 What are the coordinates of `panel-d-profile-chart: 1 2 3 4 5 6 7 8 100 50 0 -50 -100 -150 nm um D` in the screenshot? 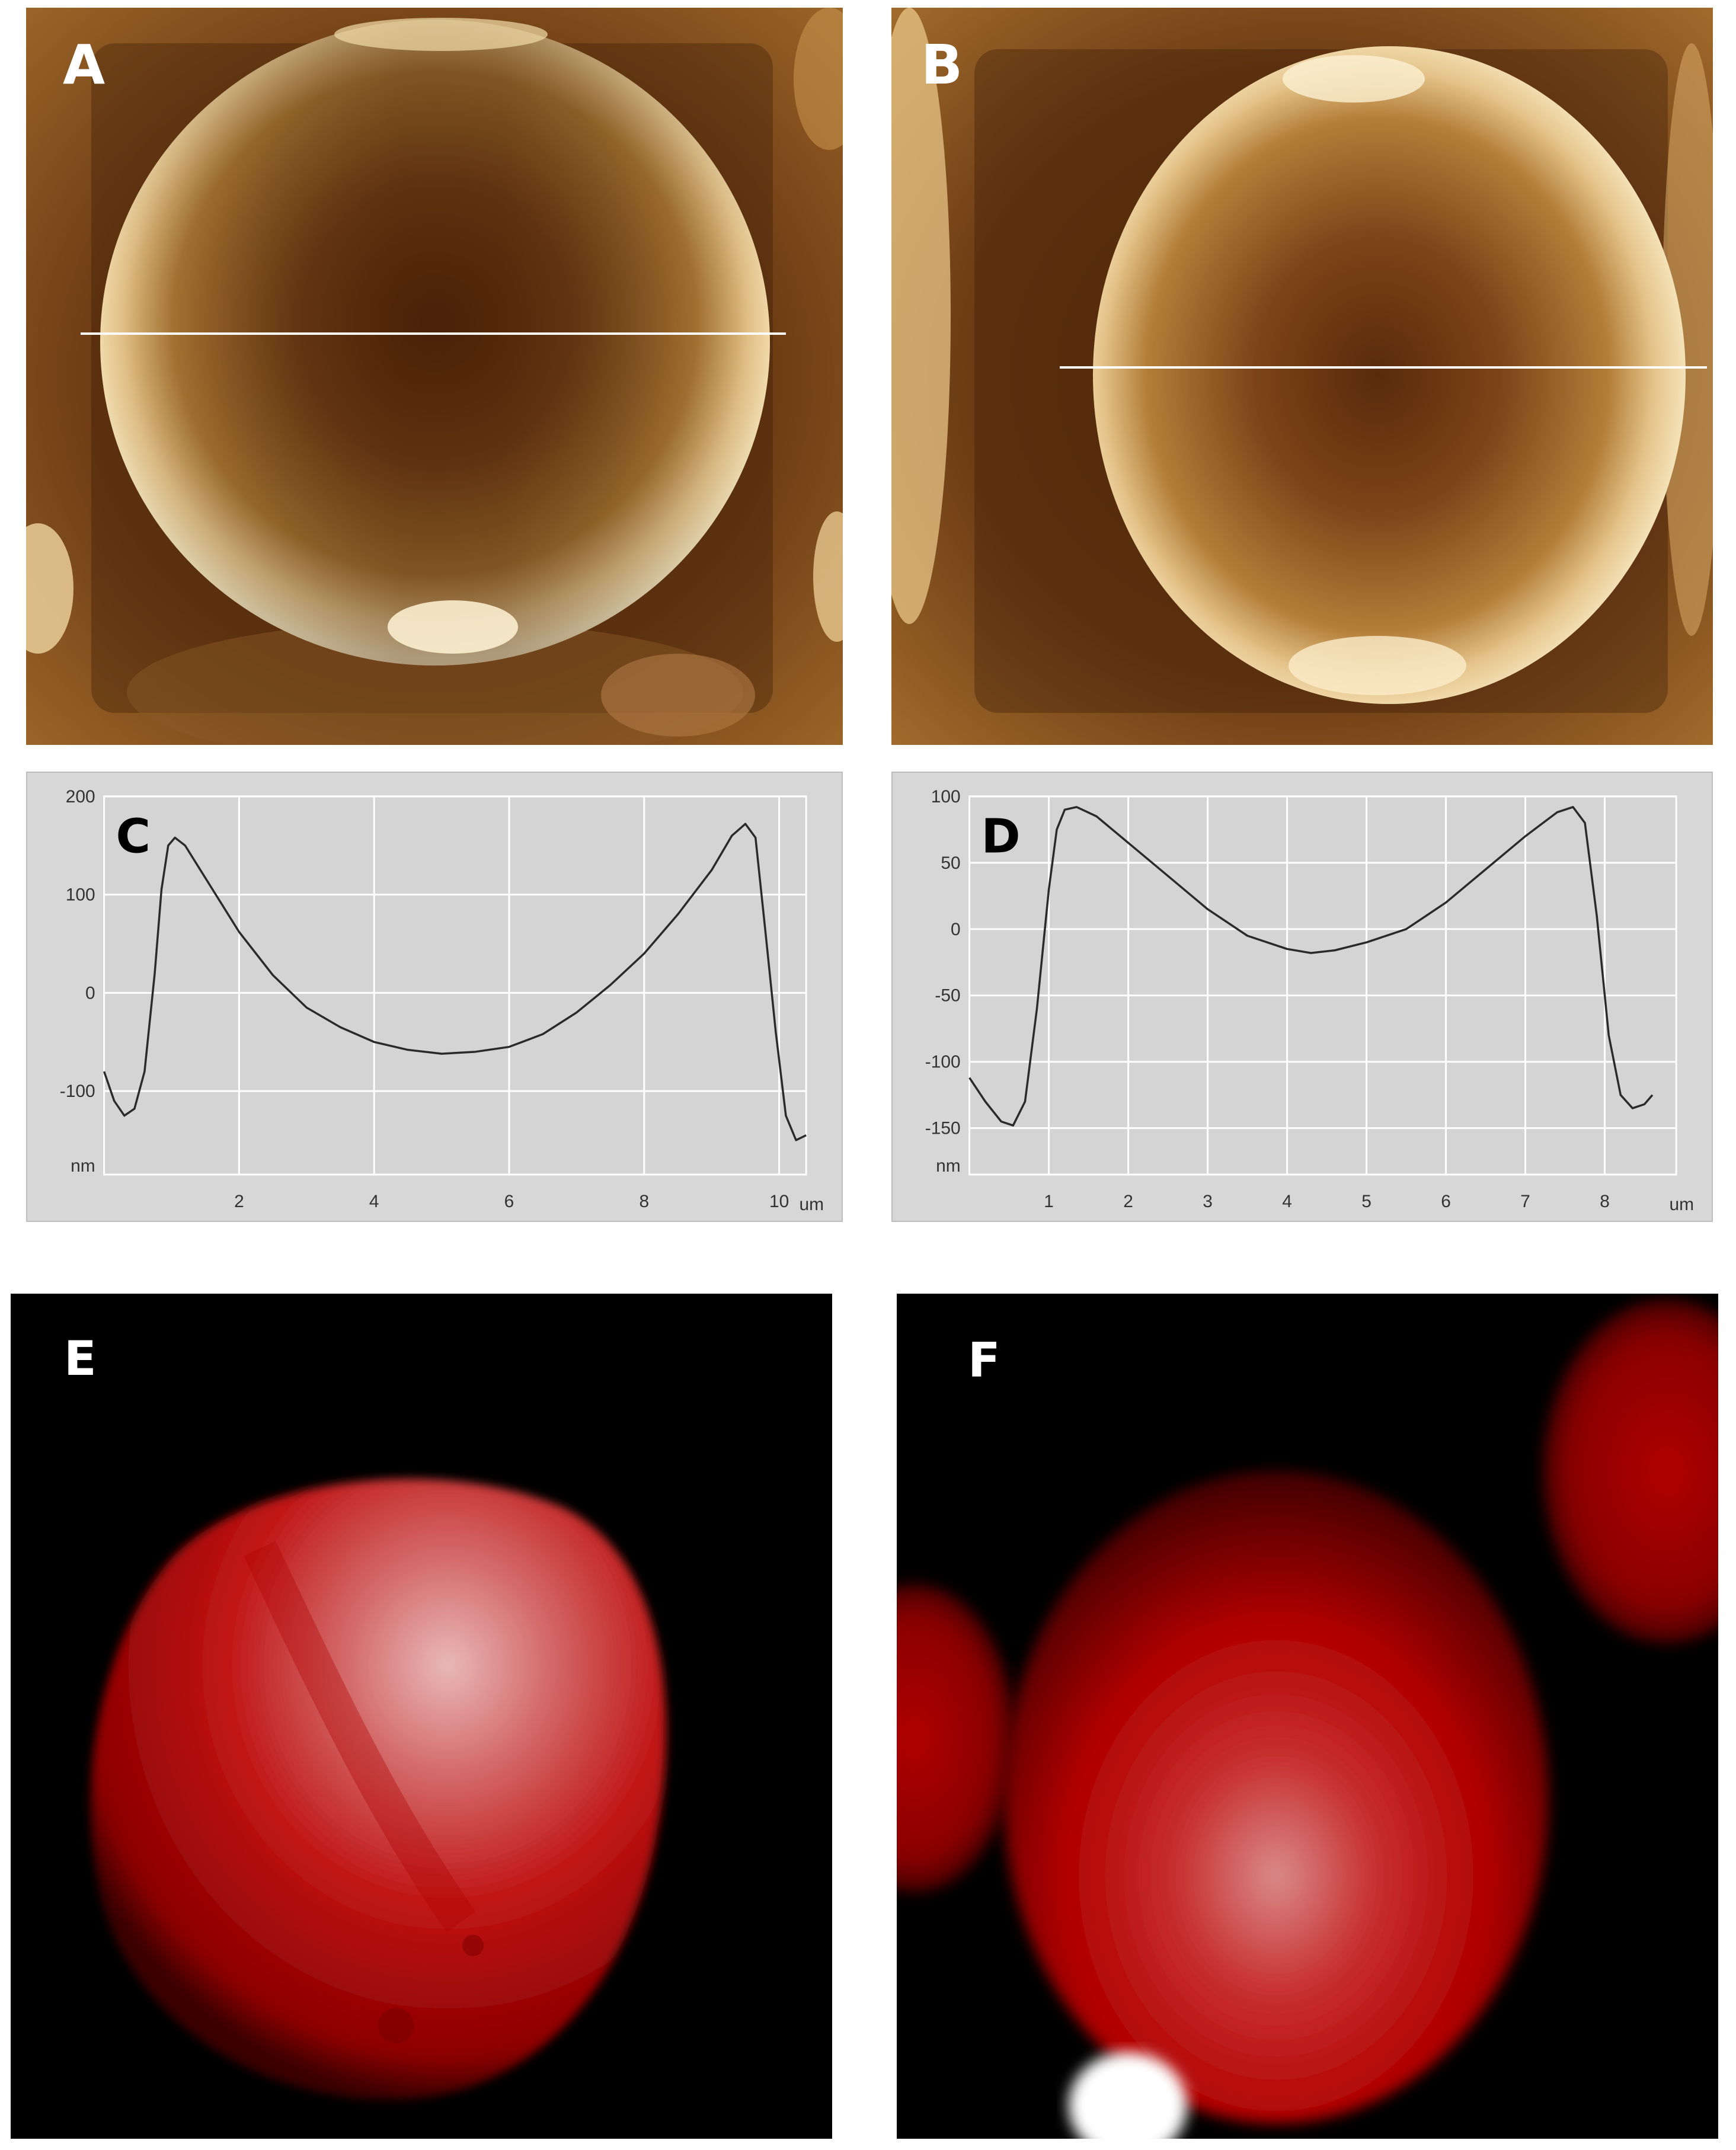 It's located at (1302, 997).